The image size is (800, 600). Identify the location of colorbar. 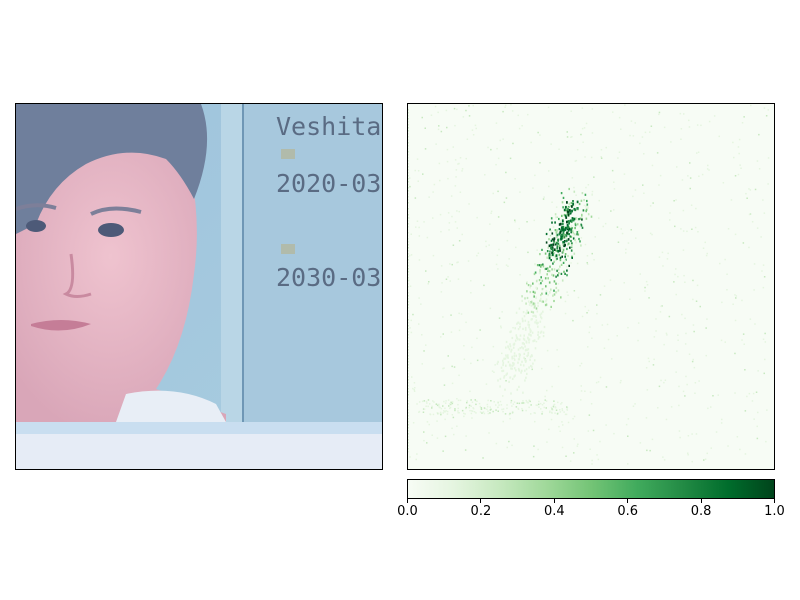
(591, 489).